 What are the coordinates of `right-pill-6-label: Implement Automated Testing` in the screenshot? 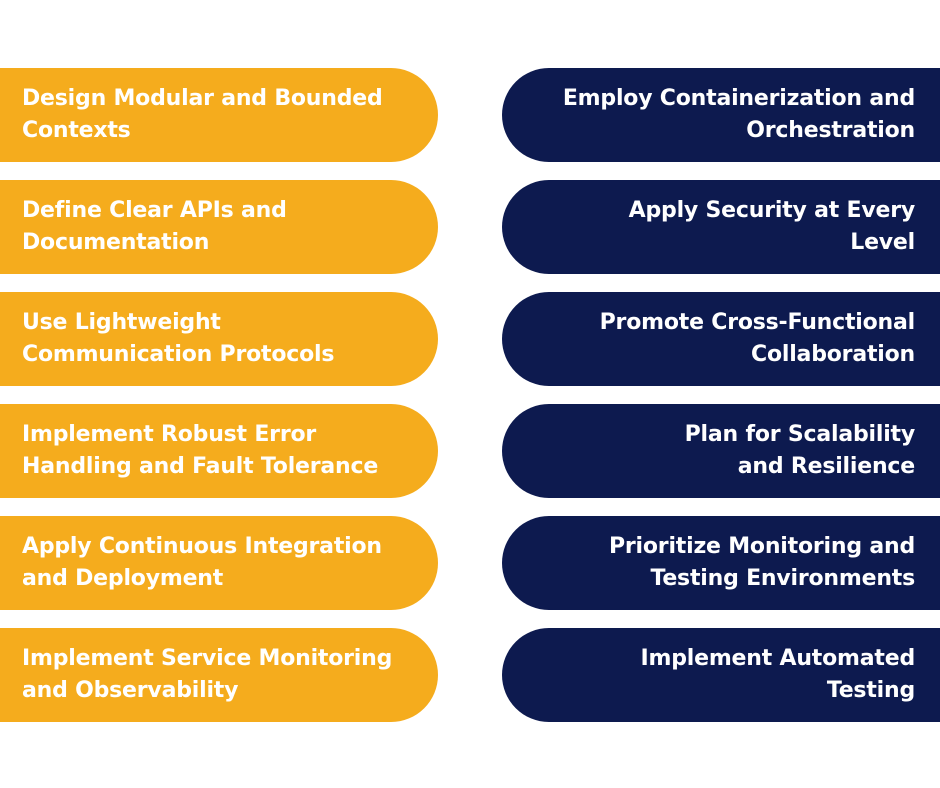 It's located at (778, 674).